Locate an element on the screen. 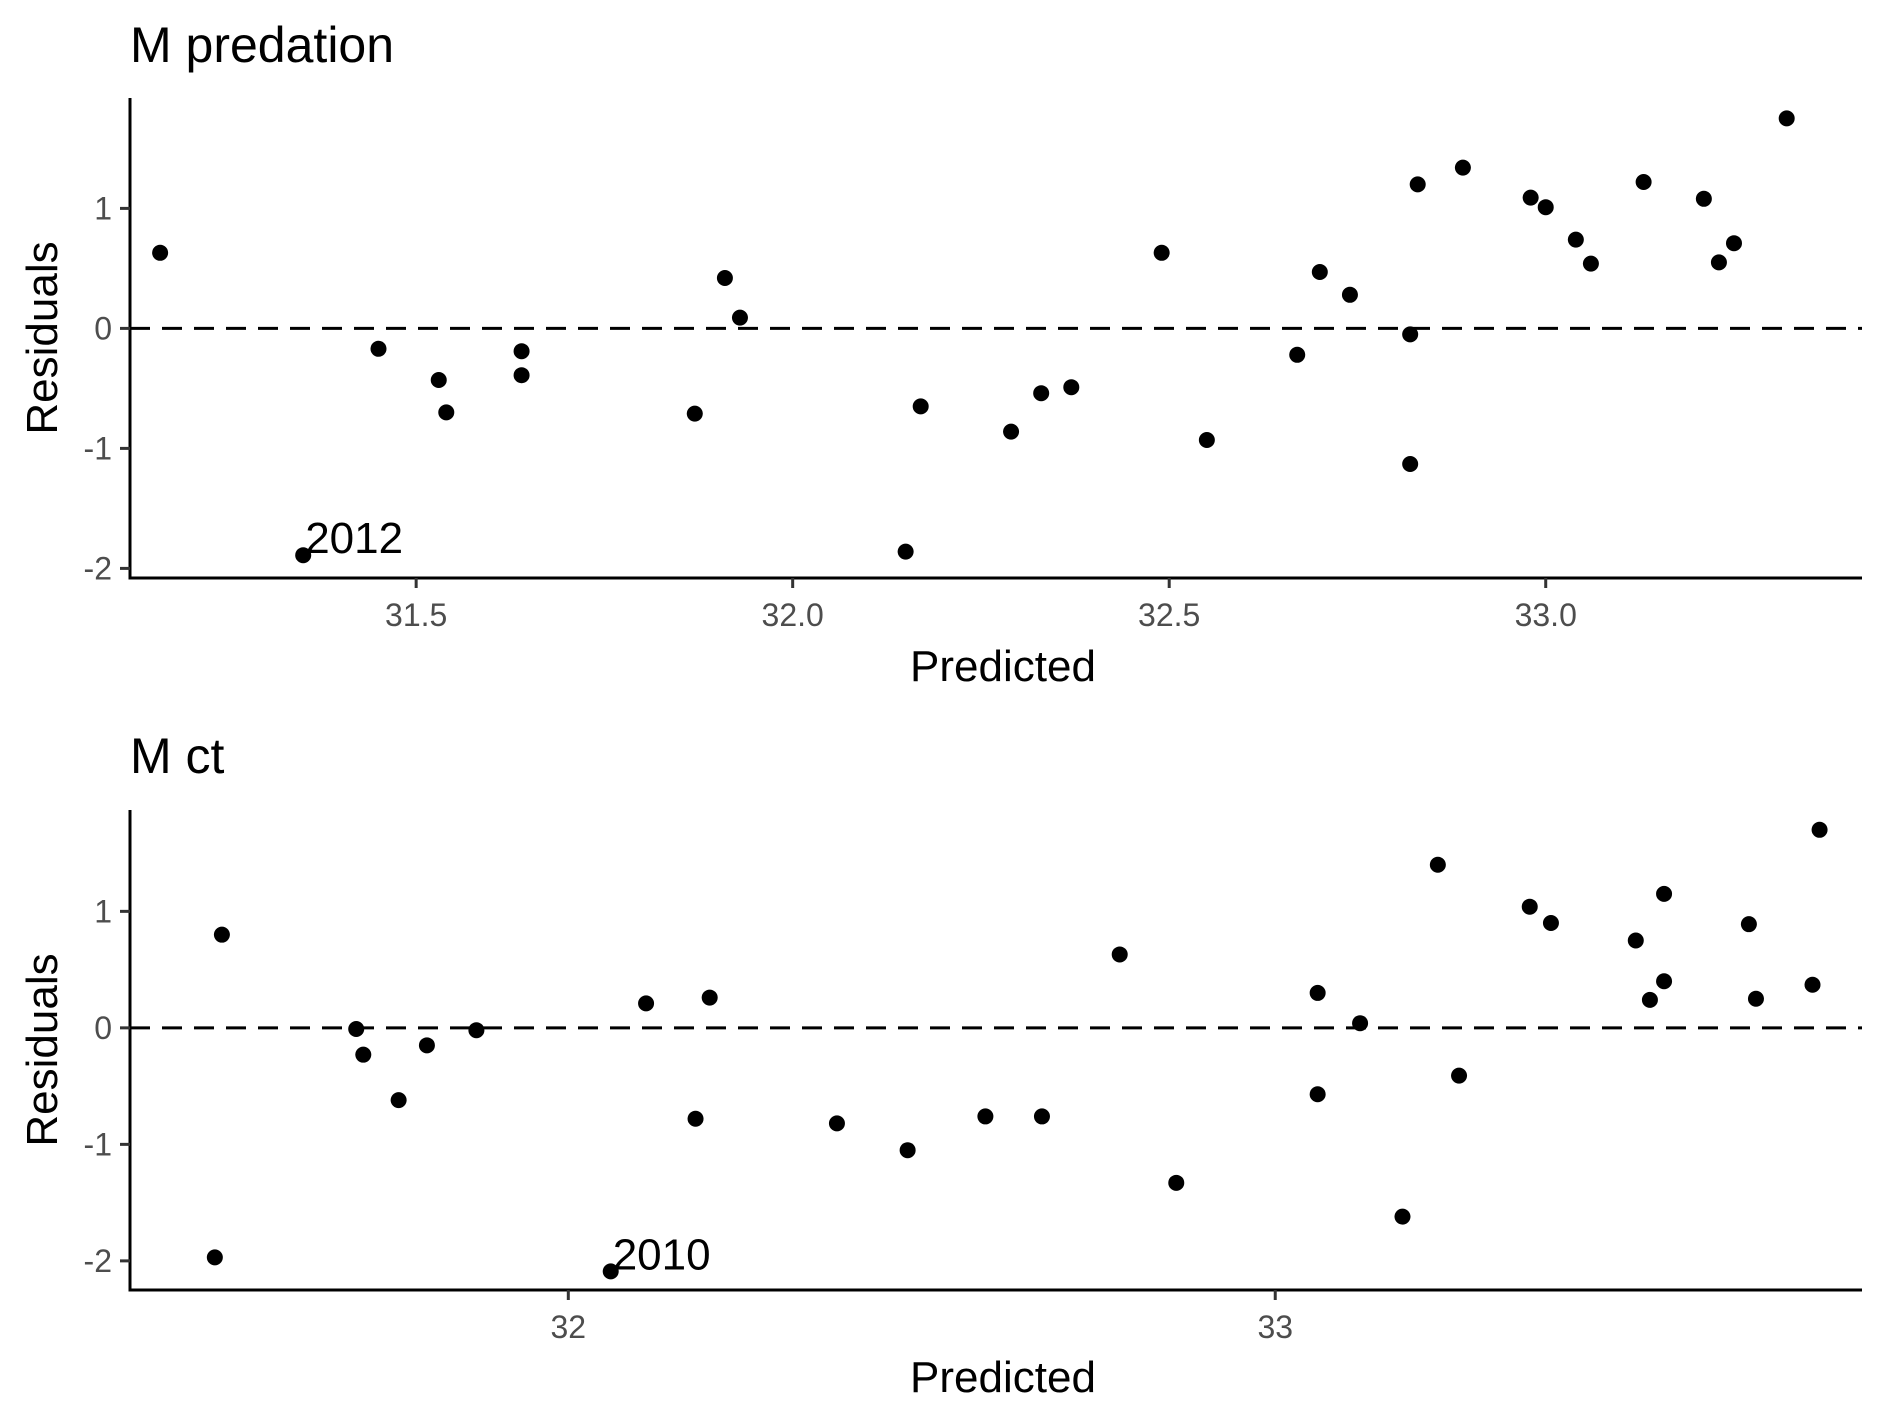  point-annotation: 2010 is located at coordinates (662, 1254).